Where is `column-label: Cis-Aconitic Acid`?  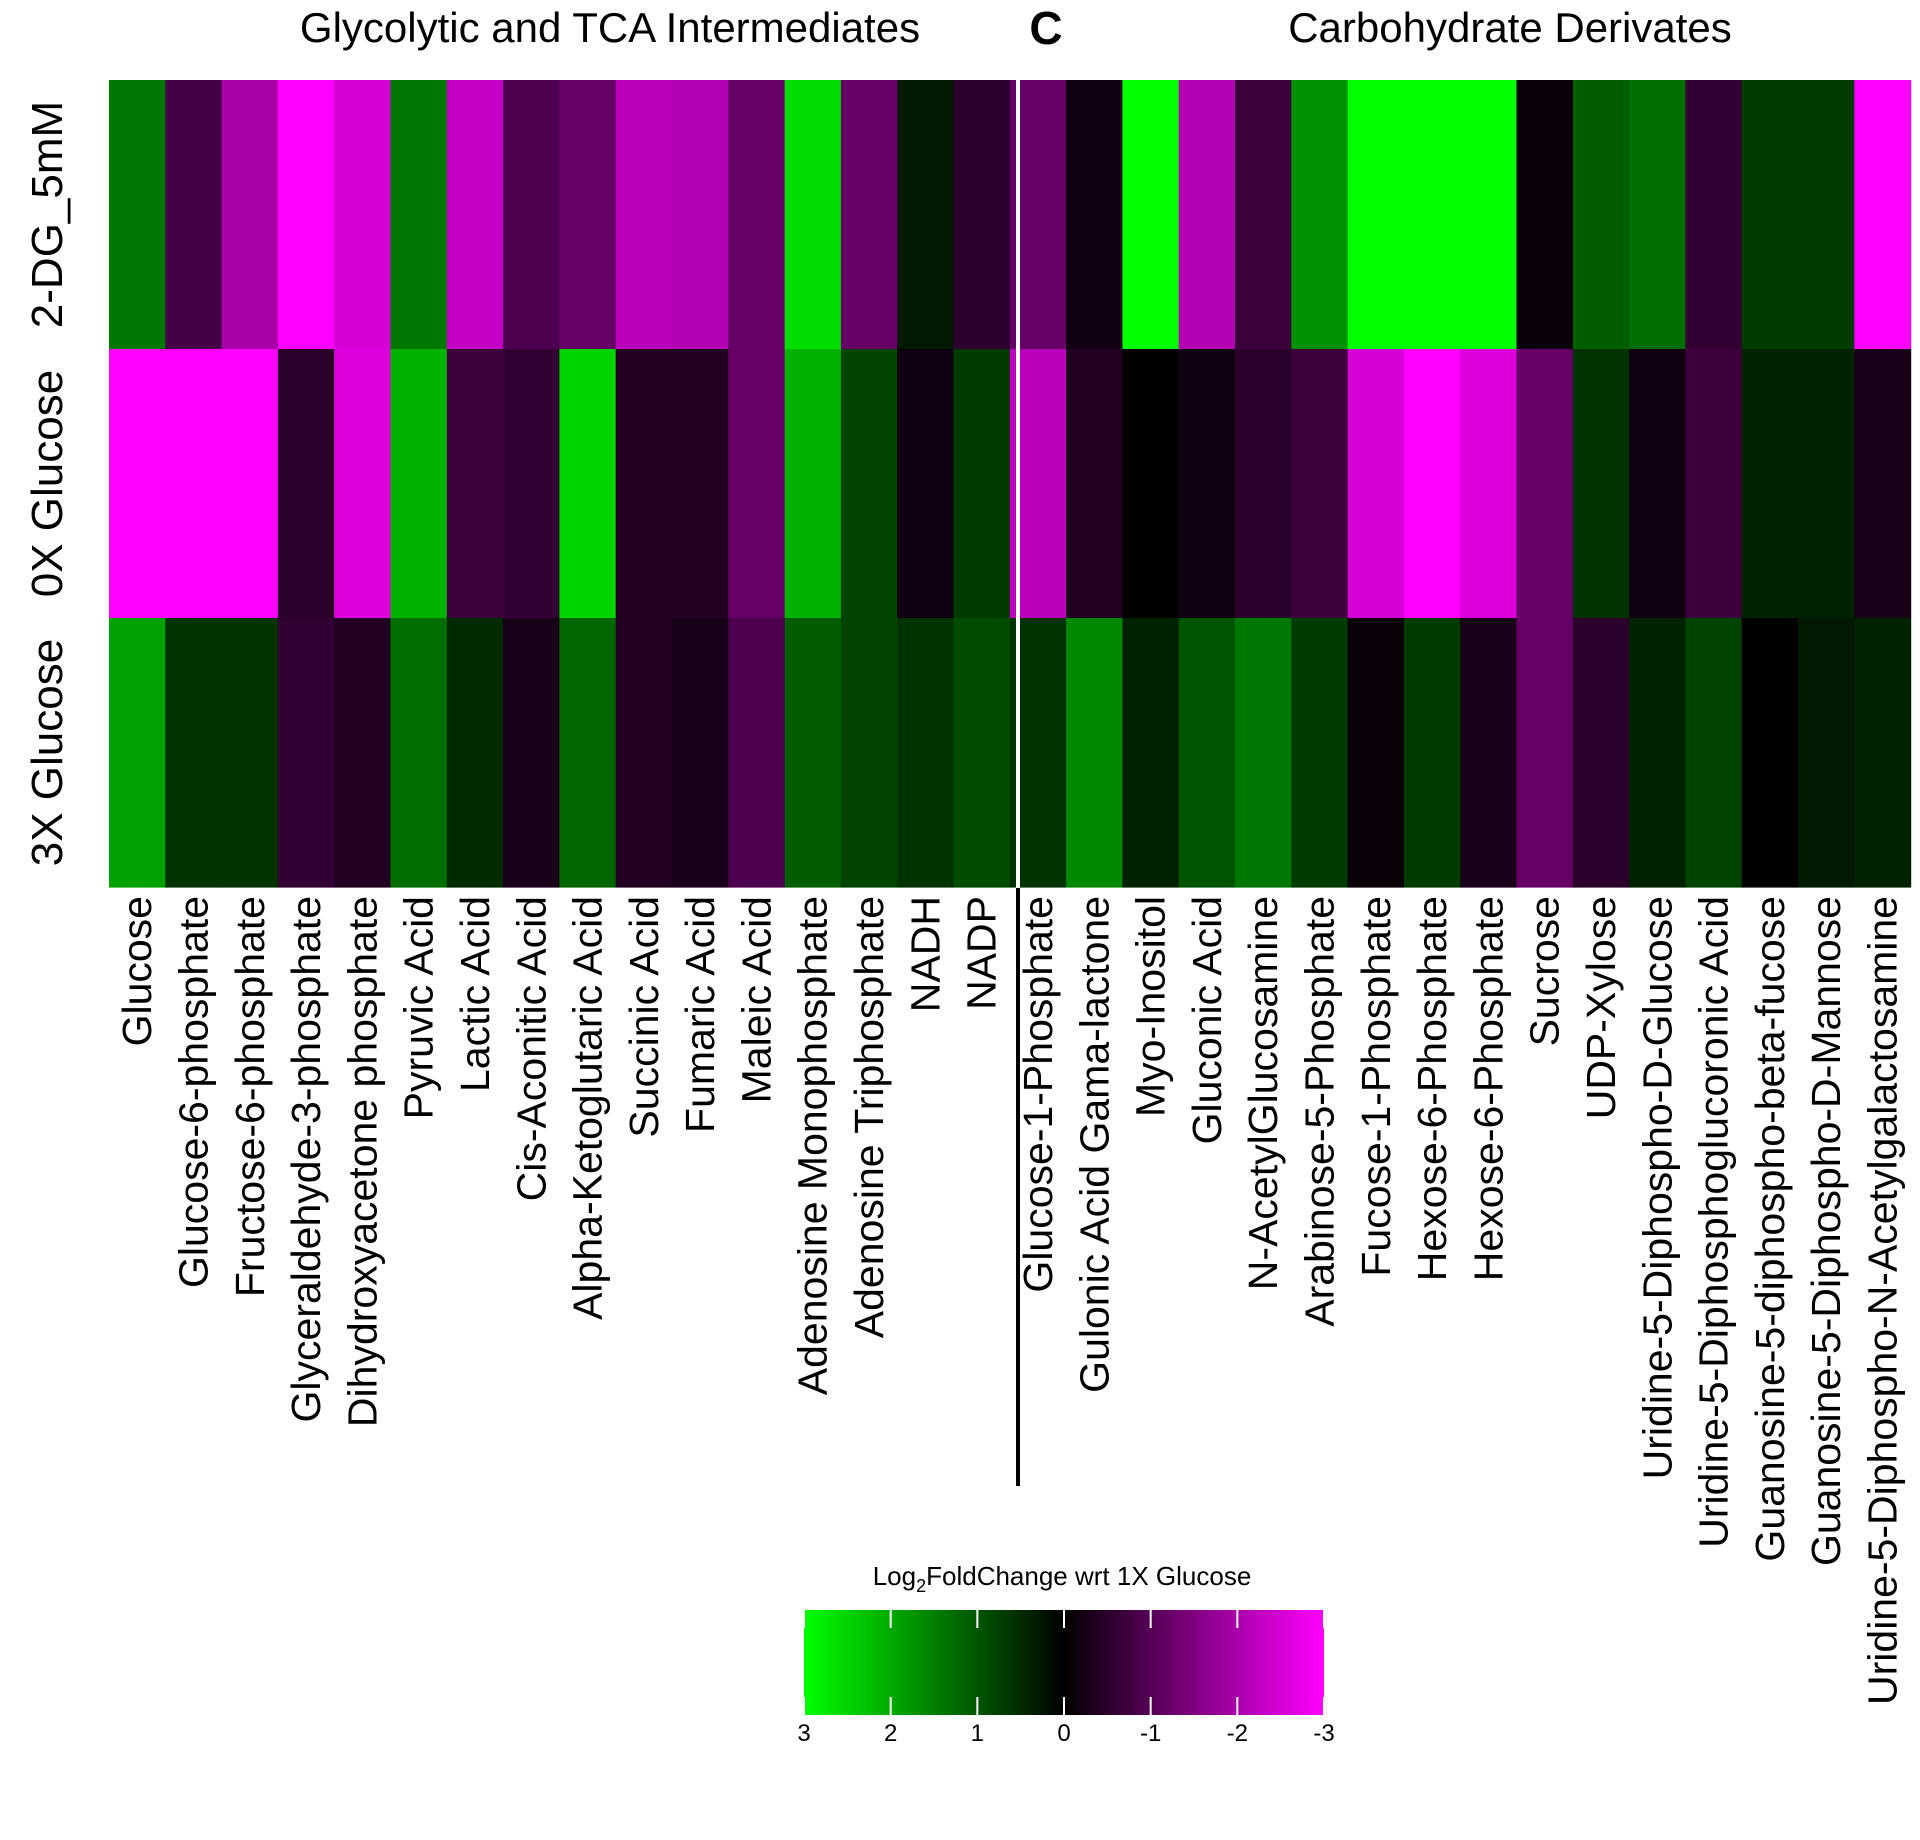 column-label: Cis-Aconitic Acid is located at coordinates (531, 1048).